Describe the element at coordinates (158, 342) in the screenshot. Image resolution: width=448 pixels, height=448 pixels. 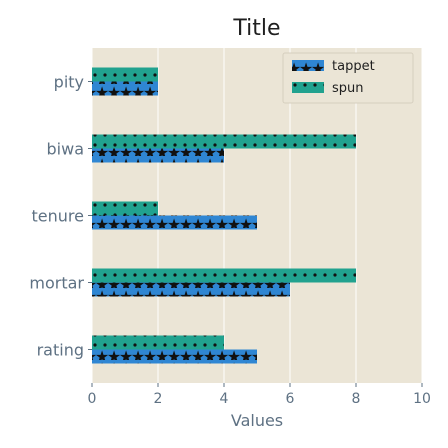
I see `bar-spun-rating` at that location.